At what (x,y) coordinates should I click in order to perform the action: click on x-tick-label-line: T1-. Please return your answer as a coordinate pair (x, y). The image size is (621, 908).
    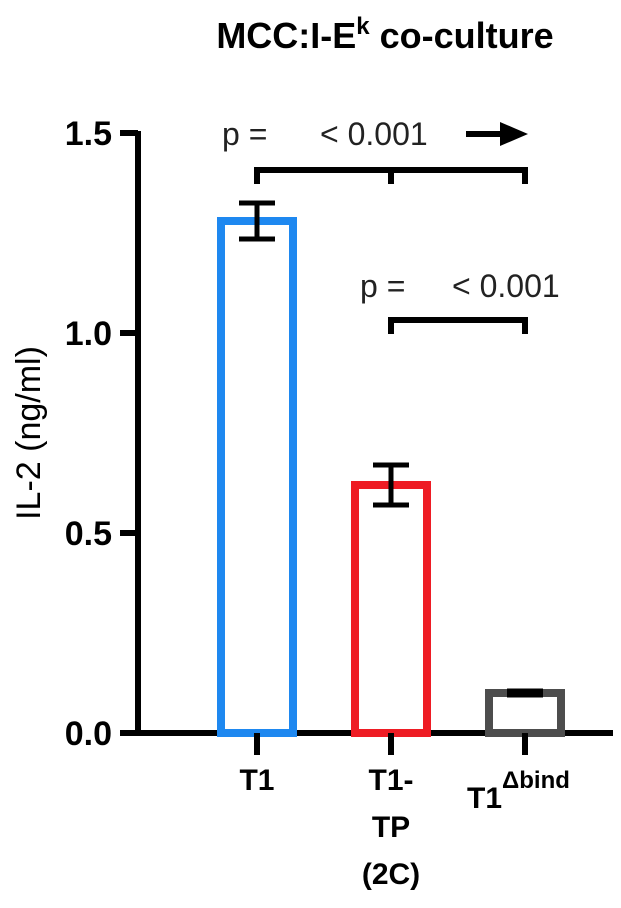
    Looking at the image, I should click on (391, 780).